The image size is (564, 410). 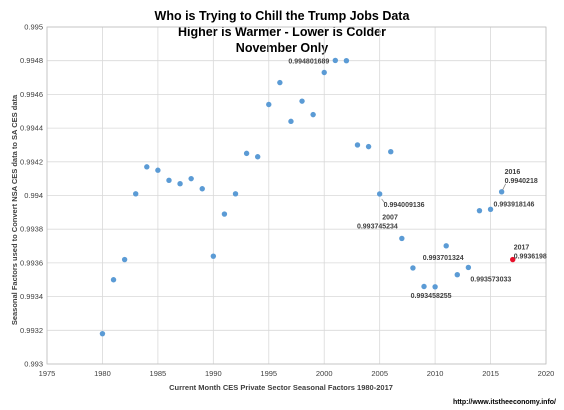 I want to click on x-tick-label: 1990, so click(x=213, y=373).